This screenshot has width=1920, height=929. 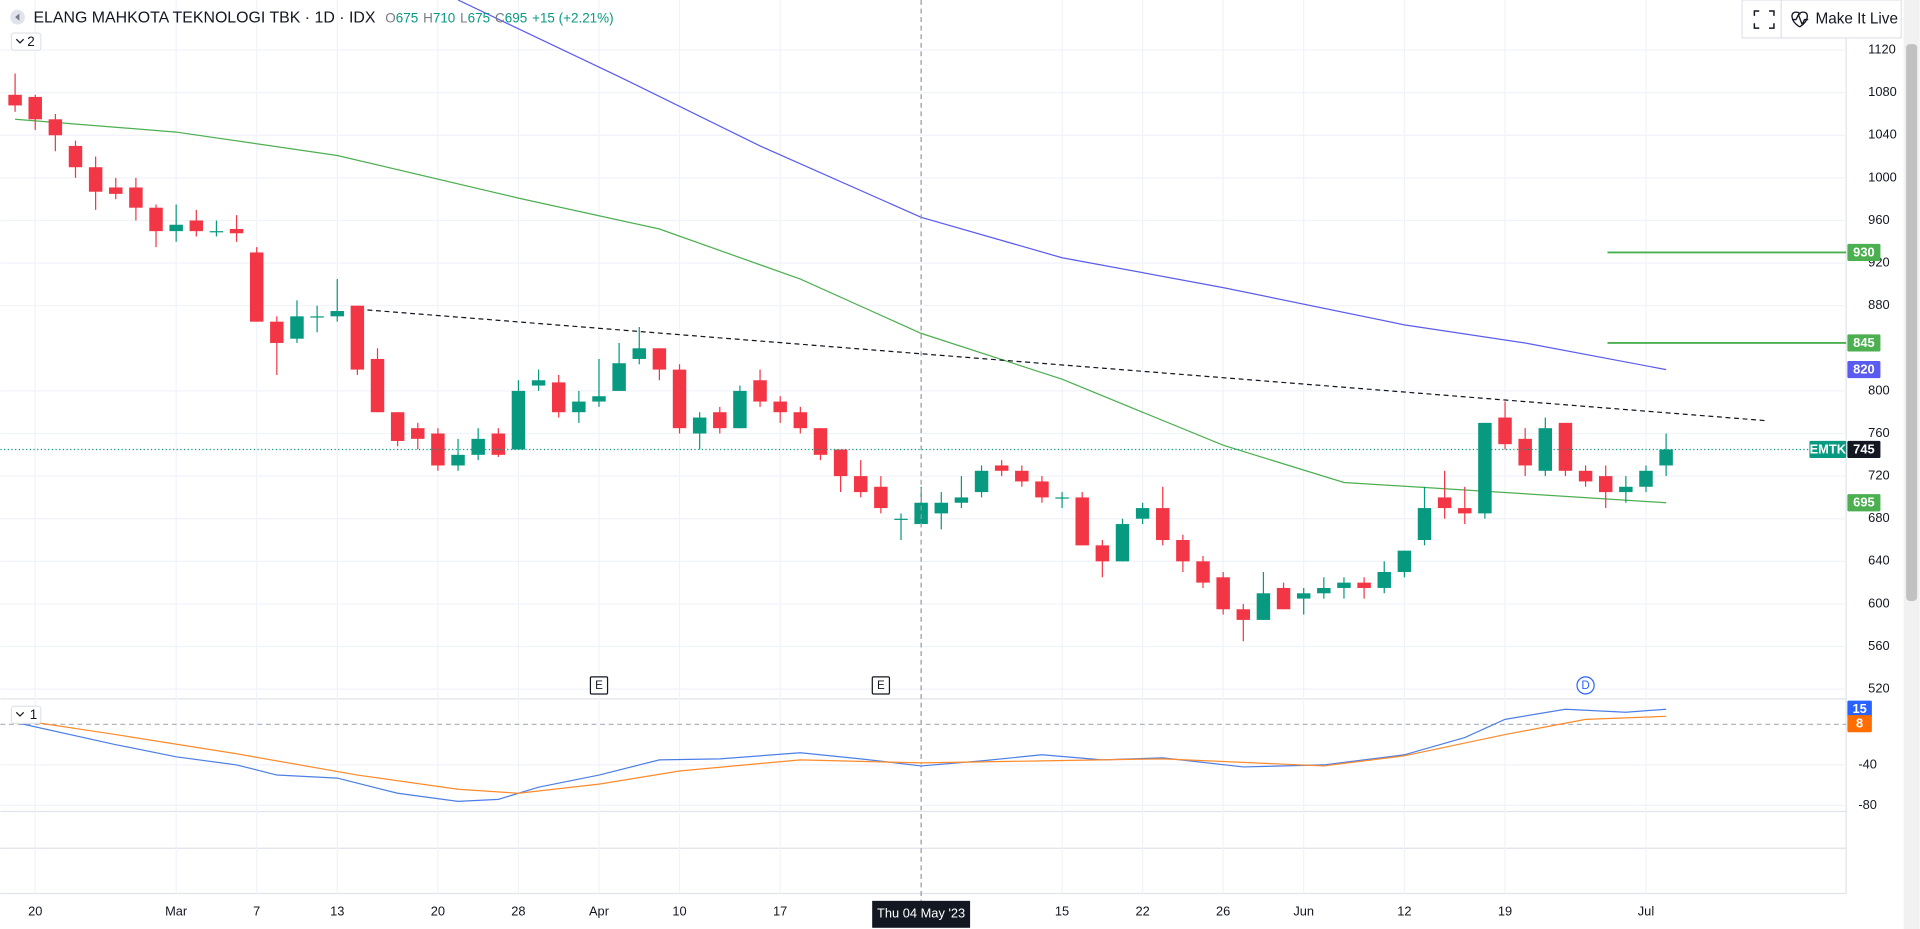 I want to click on x-tick-label: 10, so click(x=679, y=910).